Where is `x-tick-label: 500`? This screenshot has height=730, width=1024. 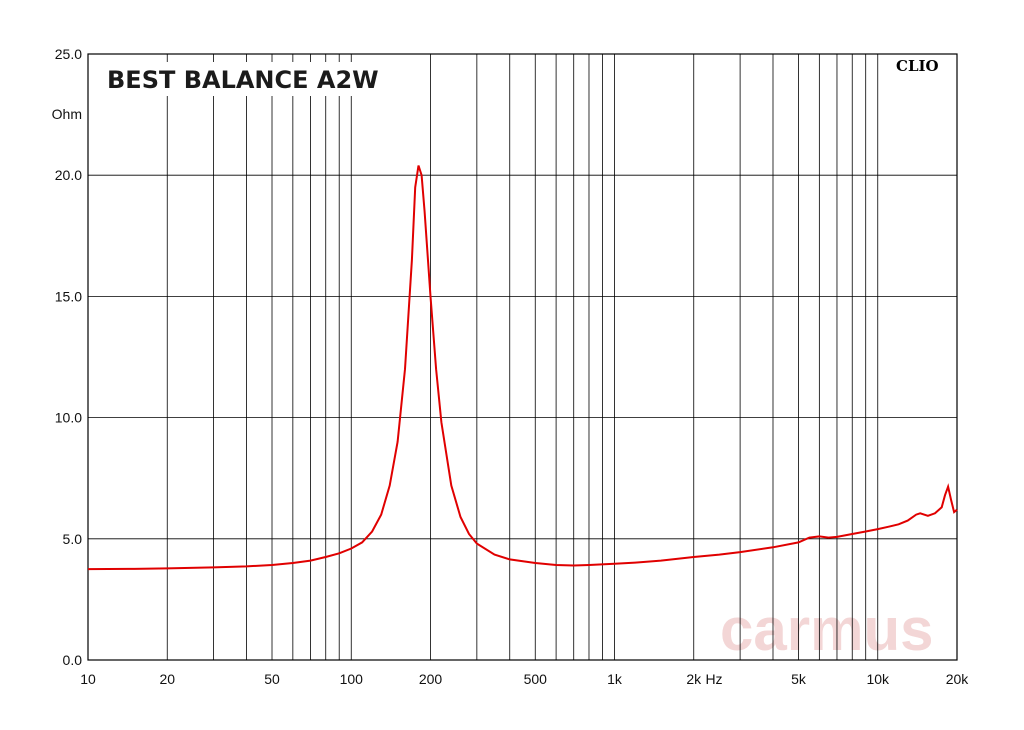 x-tick-label: 500 is located at coordinates (536, 679).